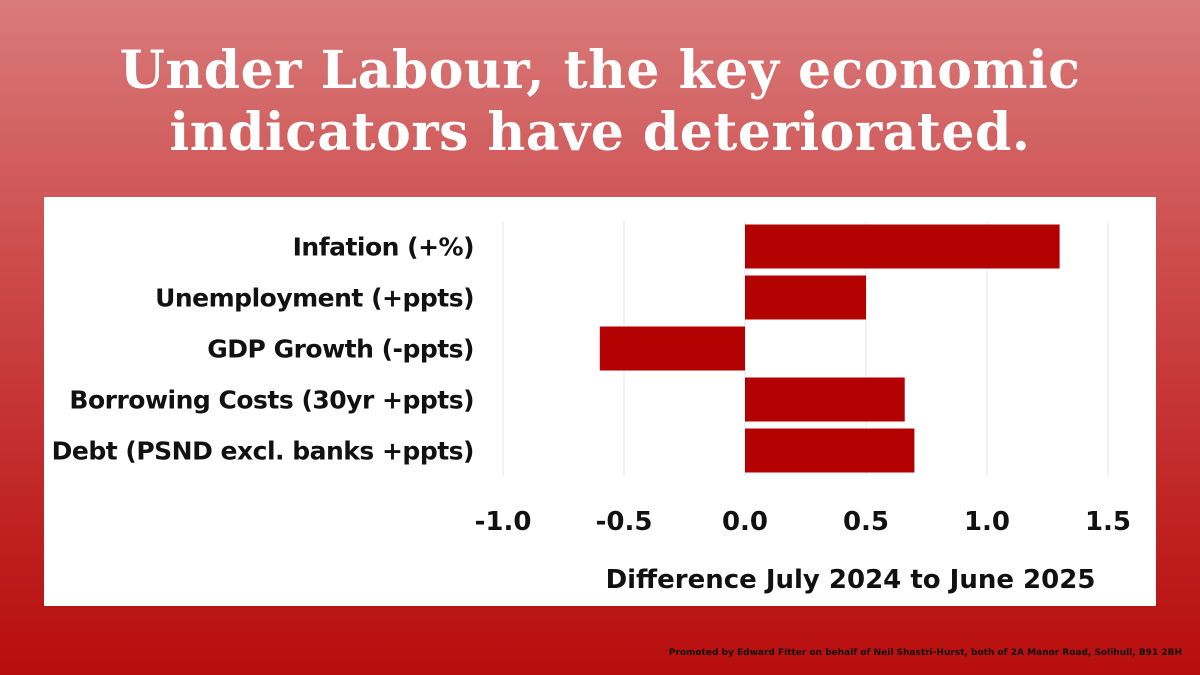 The width and height of the screenshot is (1200, 675). I want to click on category-label: Infation (+%), so click(383, 247).